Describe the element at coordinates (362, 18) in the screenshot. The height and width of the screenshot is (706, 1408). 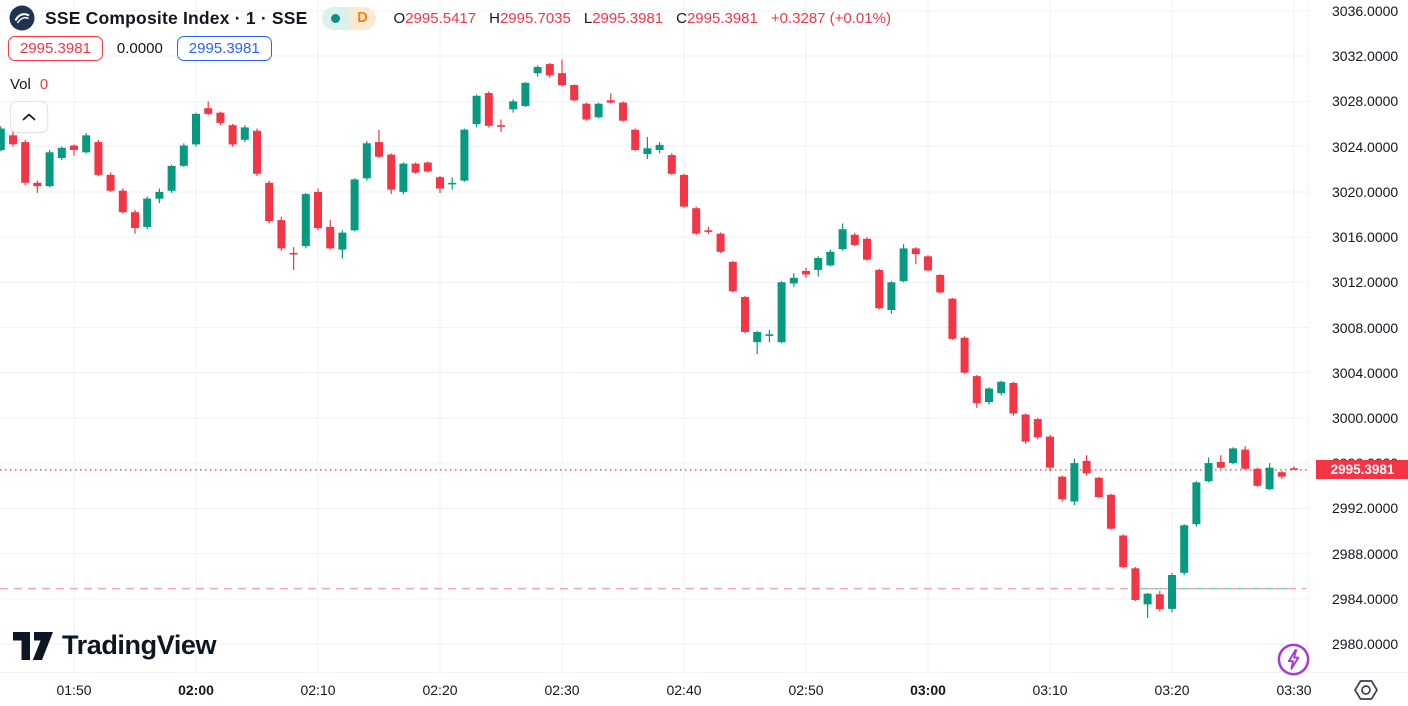
I see `interval-letter: D` at that location.